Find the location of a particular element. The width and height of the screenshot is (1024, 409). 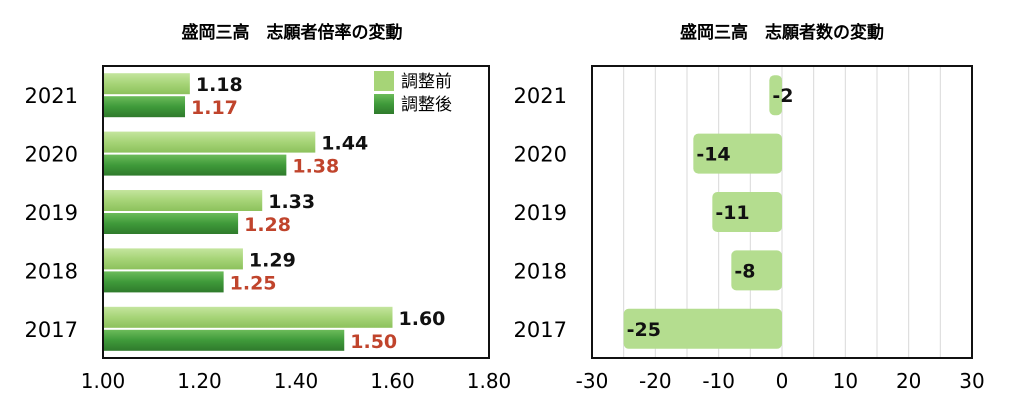

right-chart-title: 盛岡三高 志願者数の変動 is located at coordinates (782, 32).